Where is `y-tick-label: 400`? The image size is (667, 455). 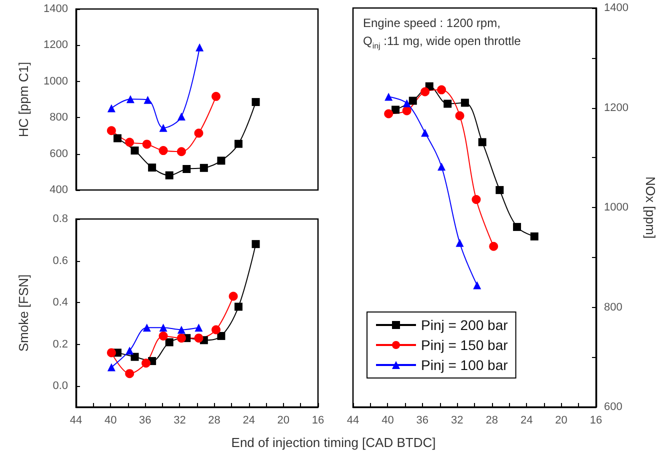
y-tick-label: 400 is located at coordinates (59, 190).